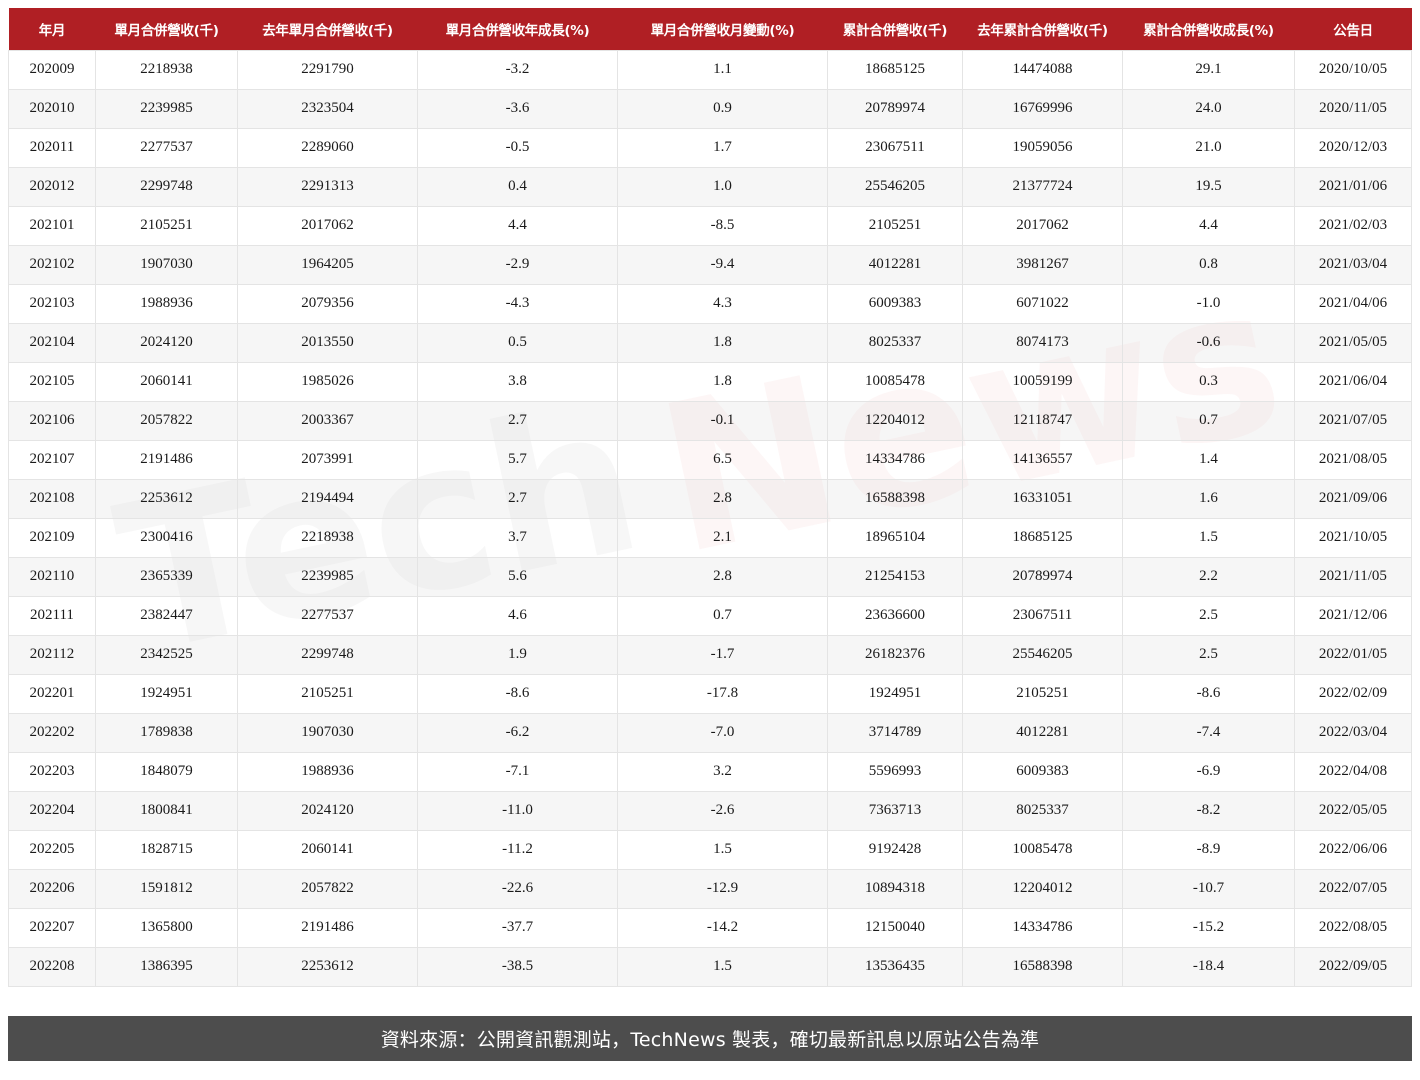  Describe the element at coordinates (895, 966) in the screenshot. I see `cell-cumulative-revenue: 13536435` at that location.